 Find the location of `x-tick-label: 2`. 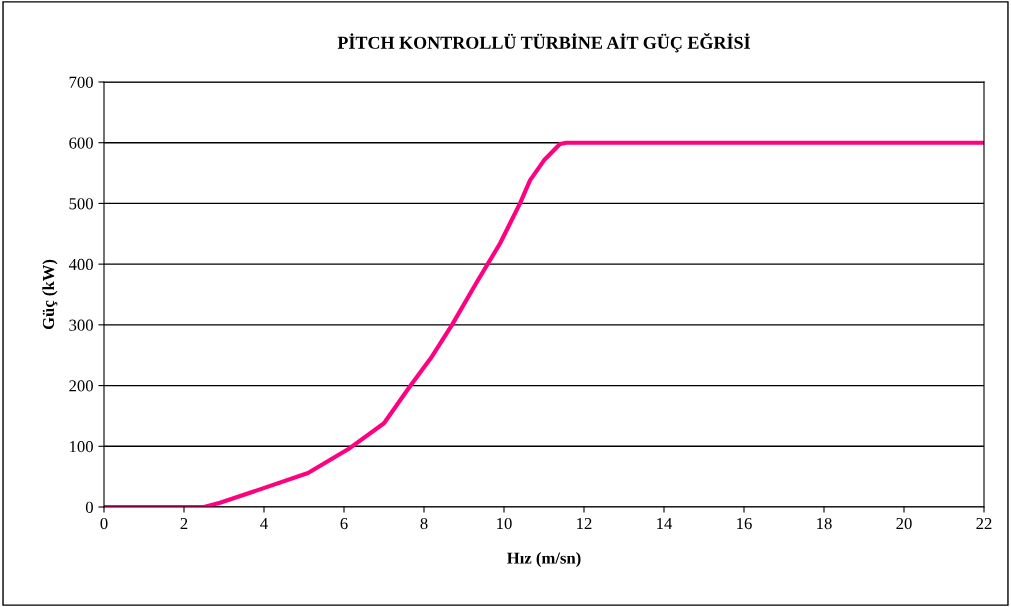

x-tick-label: 2 is located at coordinates (184, 523).